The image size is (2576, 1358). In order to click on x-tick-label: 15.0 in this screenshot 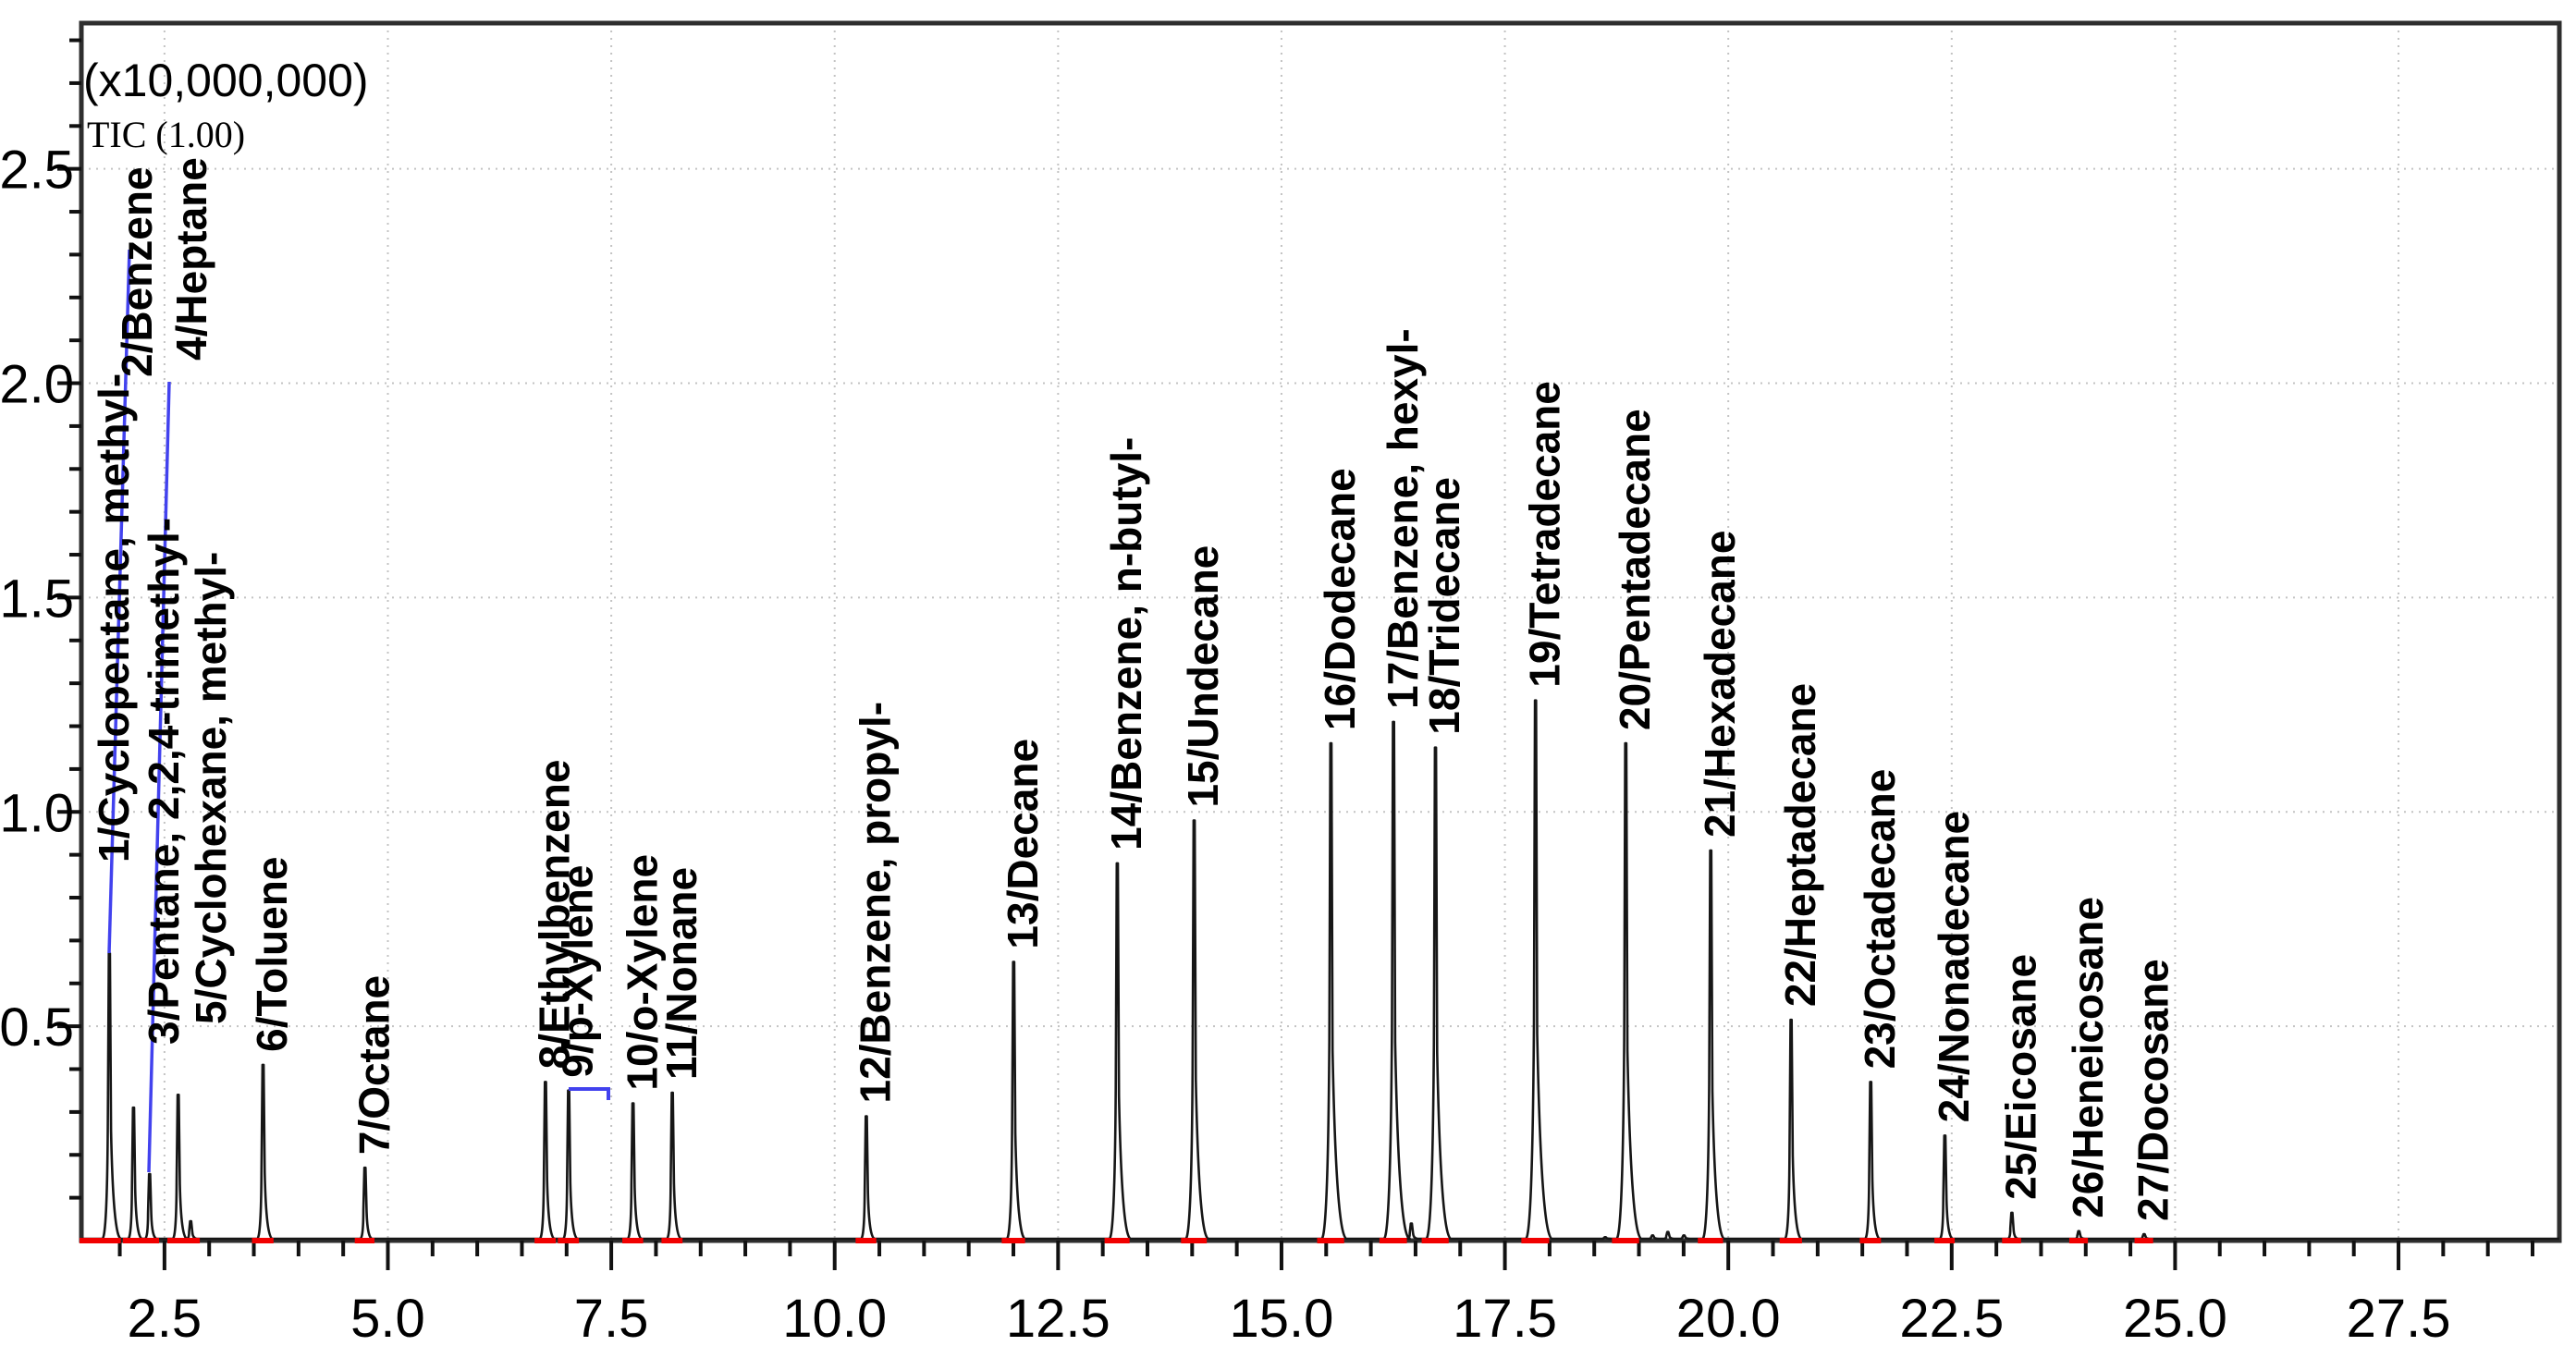, I will do `click(1282, 1319)`.